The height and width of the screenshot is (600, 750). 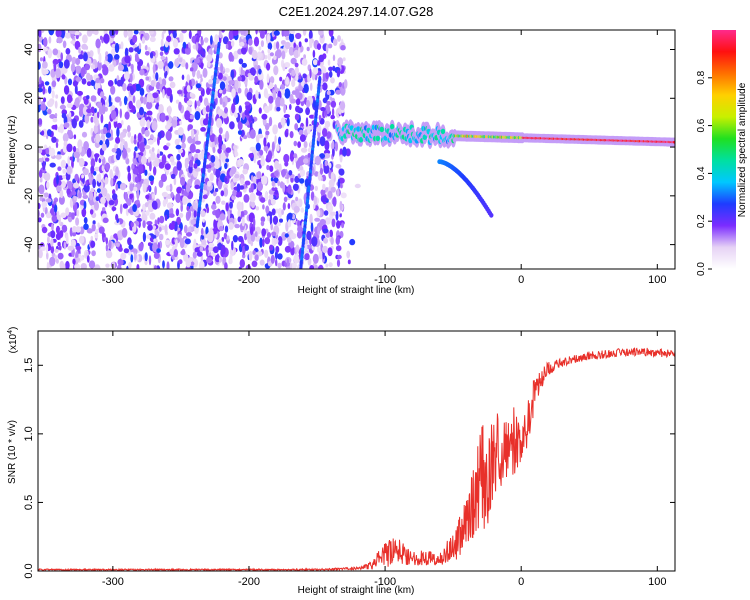 I want to click on y-tick-label: -20, so click(x=29, y=196).